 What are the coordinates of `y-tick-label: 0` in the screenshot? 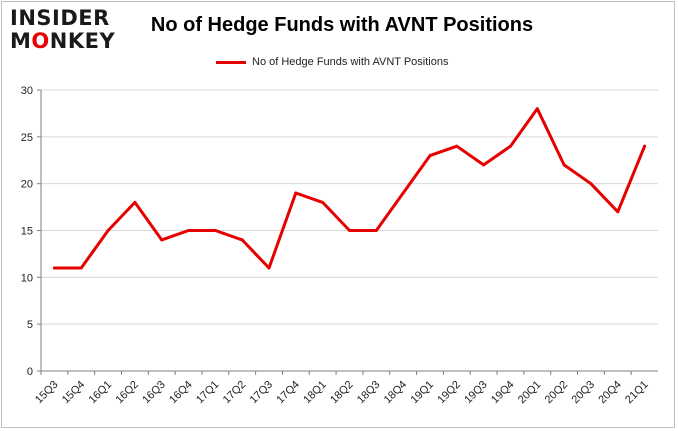 It's located at (30, 372).